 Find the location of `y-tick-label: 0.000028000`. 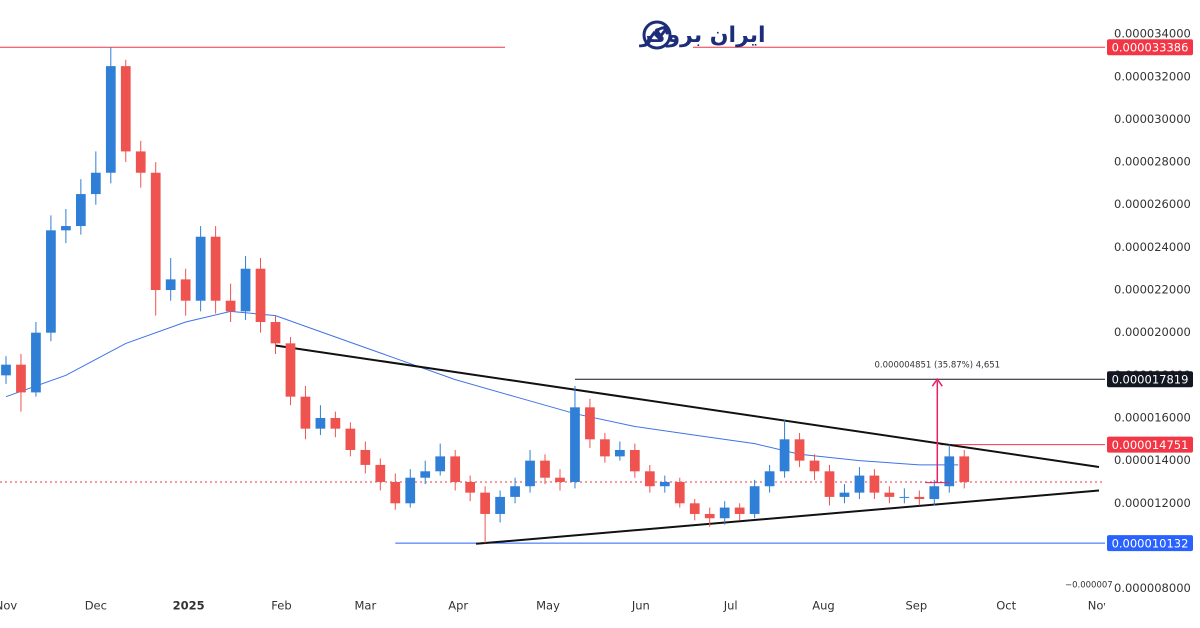

y-tick-label: 0.000028000 is located at coordinates (1152, 162).